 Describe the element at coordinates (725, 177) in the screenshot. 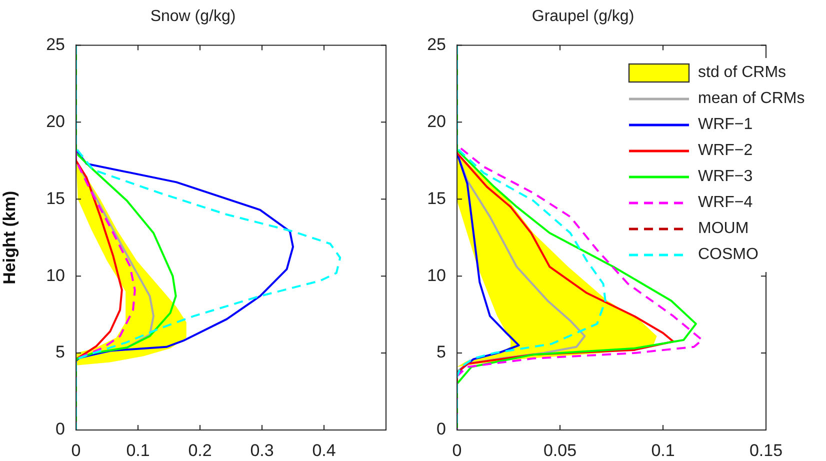

I see `legend-label: WRF−3` at that location.